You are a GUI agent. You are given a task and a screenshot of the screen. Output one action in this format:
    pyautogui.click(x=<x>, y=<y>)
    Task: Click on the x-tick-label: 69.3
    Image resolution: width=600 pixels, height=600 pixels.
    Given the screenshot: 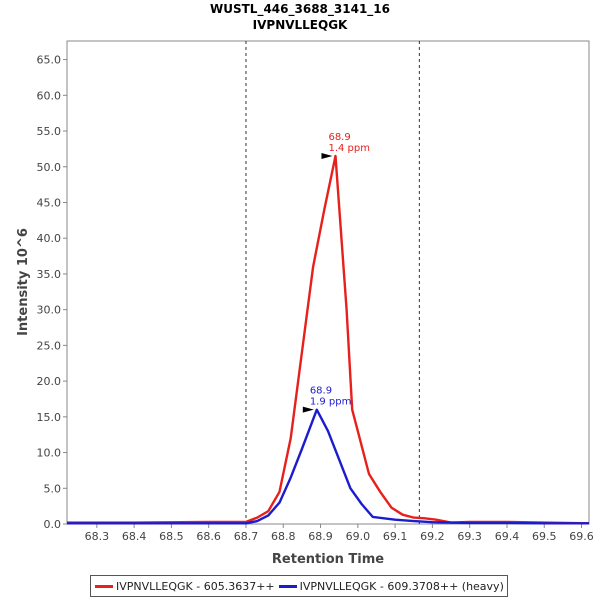 What is the action you would take?
    pyautogui.click(x=469, y=536)
    